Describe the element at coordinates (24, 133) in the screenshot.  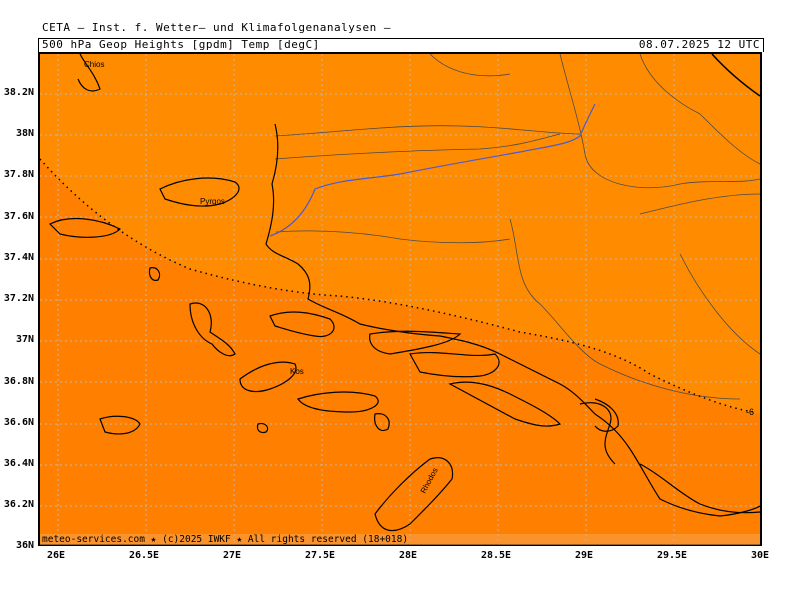
I see `lat-label-38: 38N` at that location.